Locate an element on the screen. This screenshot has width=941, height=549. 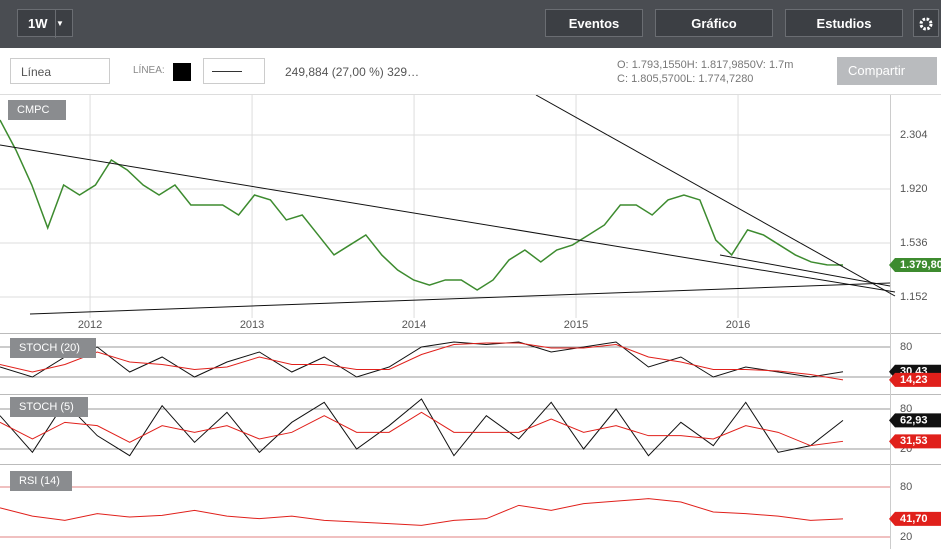
y-tick-label: 1.152 is located at coordinates (914, 297).